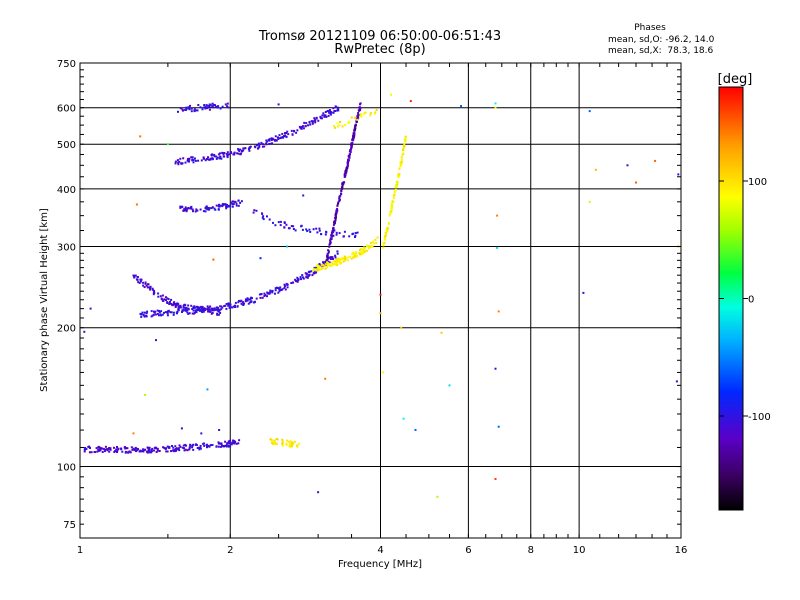 Image resolution: width=800 pixels, height=600 pixels. Describe the element at coordinates (66, 145) in the screenshot. I see `y-tick-label: 500` at that location.